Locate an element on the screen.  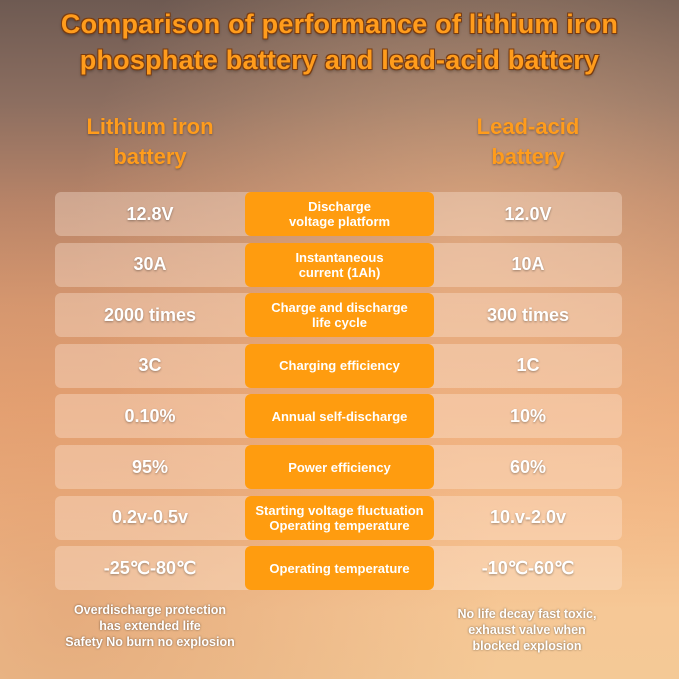
note-line: has extended life is located at coordinates (150, 626).